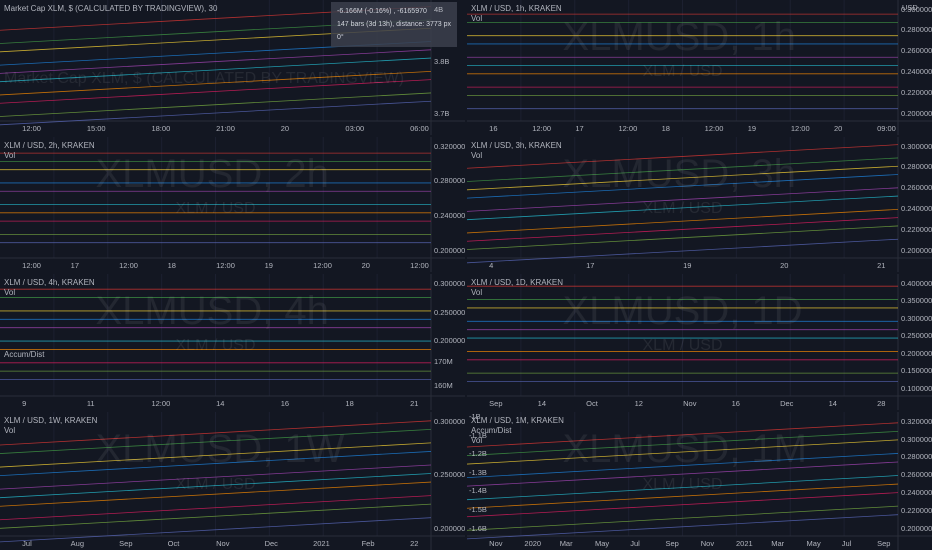  I want to click on time-label: 22, so click(414, 543).